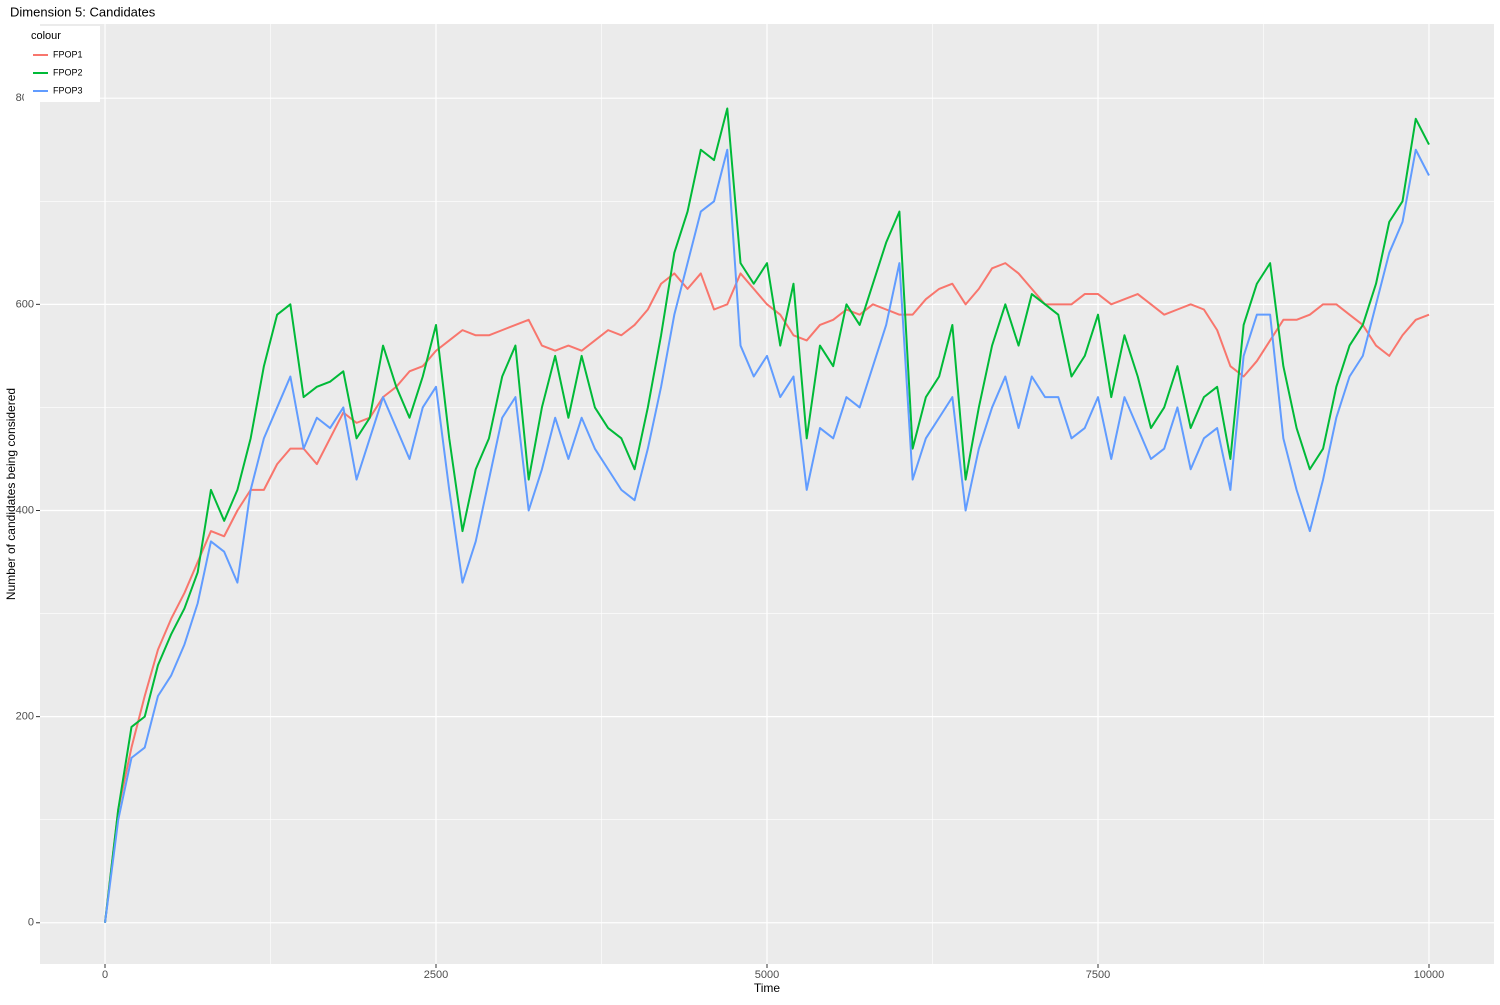 The height and width of the screenshot is (1005, 1500). Describe the element at coordinates (68, 90) in the screenshot. I see `legend-label: FPOP3` at that location.